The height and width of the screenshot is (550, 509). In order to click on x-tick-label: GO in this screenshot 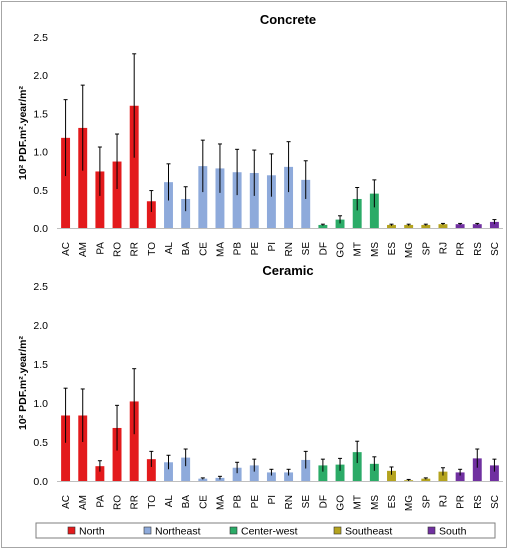, I will do `click(341, 250)`.